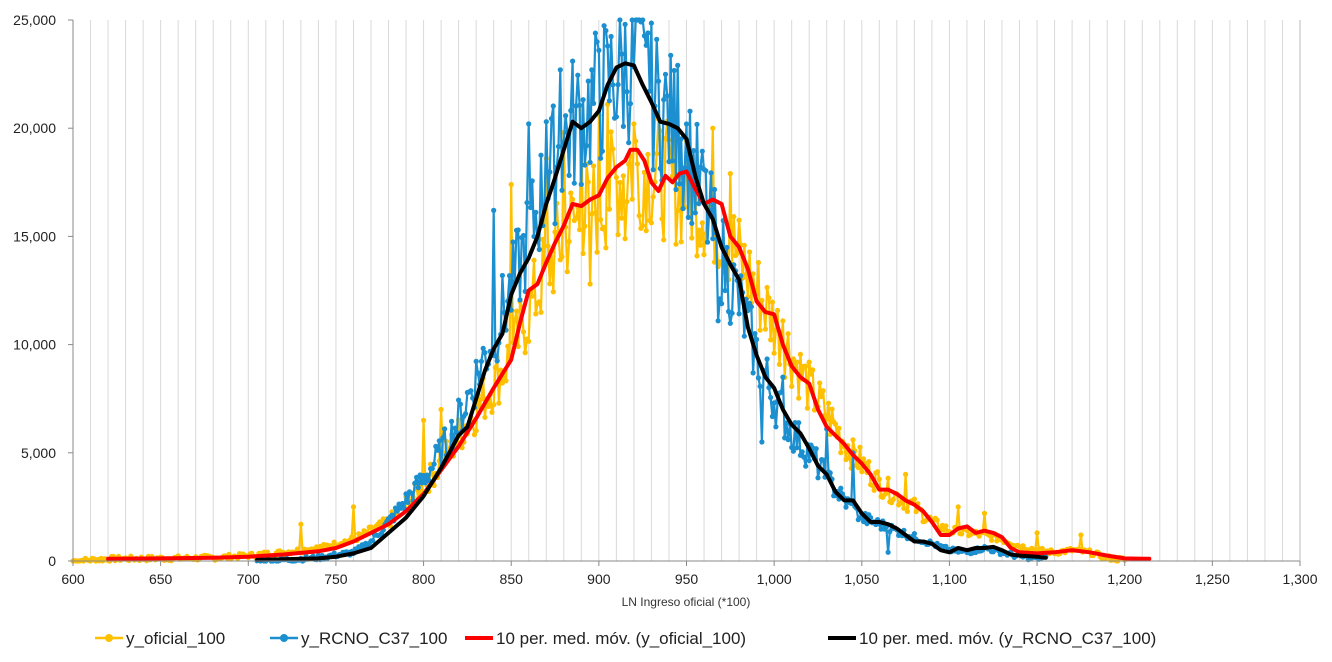  What do you see at coordinates (52, 561) in the screenshot?
I see `y-tick-label: 0` at bounding box center [52, 561].